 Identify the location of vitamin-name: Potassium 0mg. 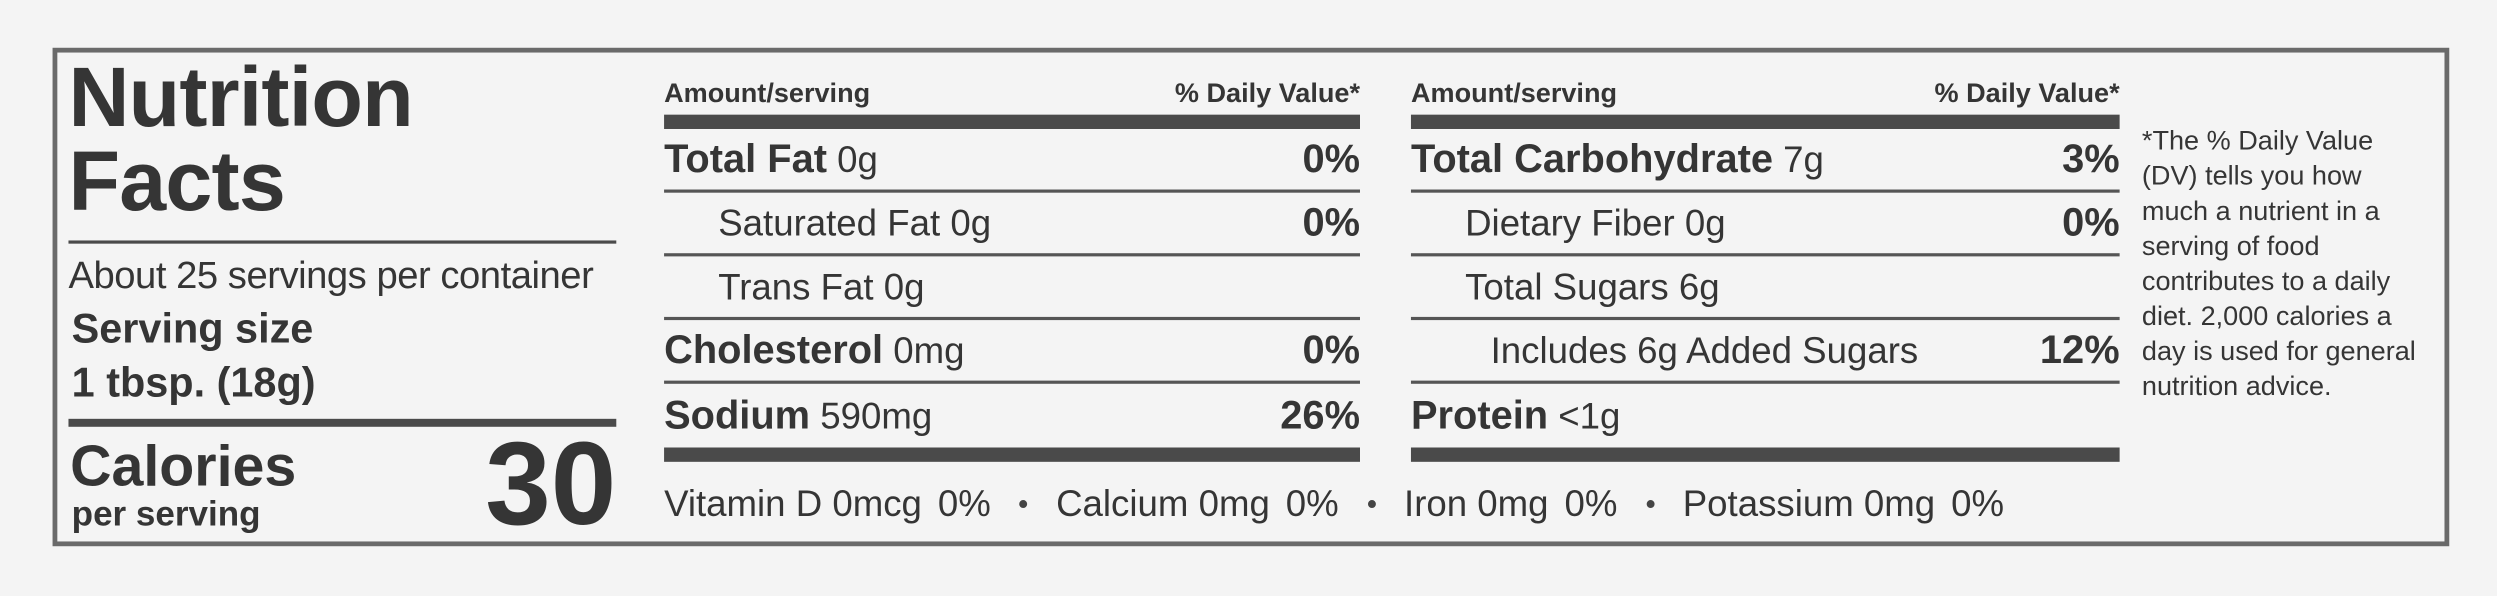
(1809, 503).